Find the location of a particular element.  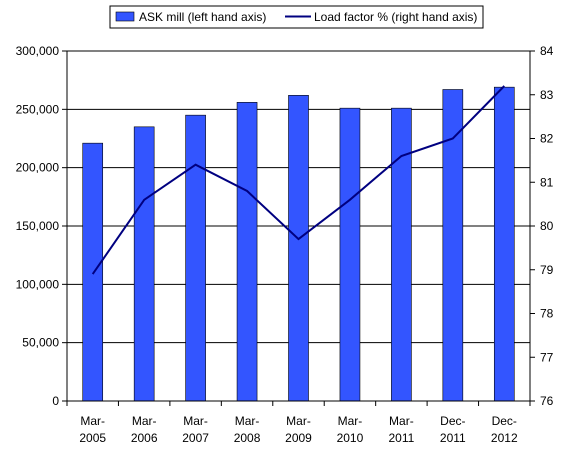

left-tick-label: 200,000 is located at coordinates (38, 168).